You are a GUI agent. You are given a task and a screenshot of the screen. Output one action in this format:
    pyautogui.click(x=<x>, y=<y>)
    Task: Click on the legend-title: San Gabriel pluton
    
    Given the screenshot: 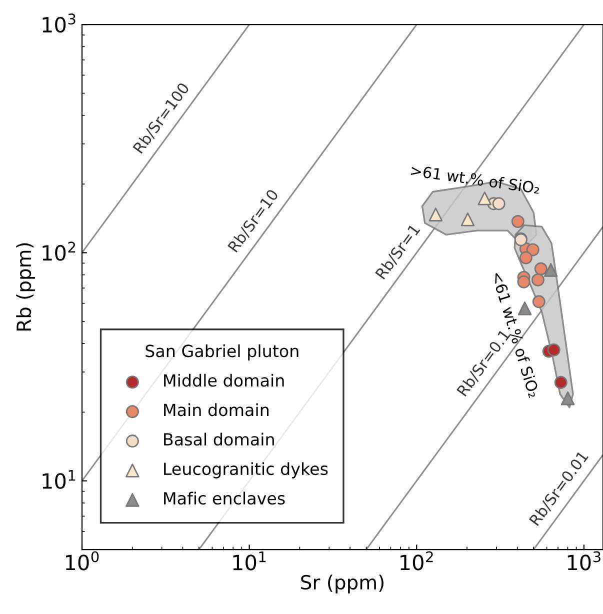 What is the action you would take?
    pyautogui.click(x=222, y=352)
    